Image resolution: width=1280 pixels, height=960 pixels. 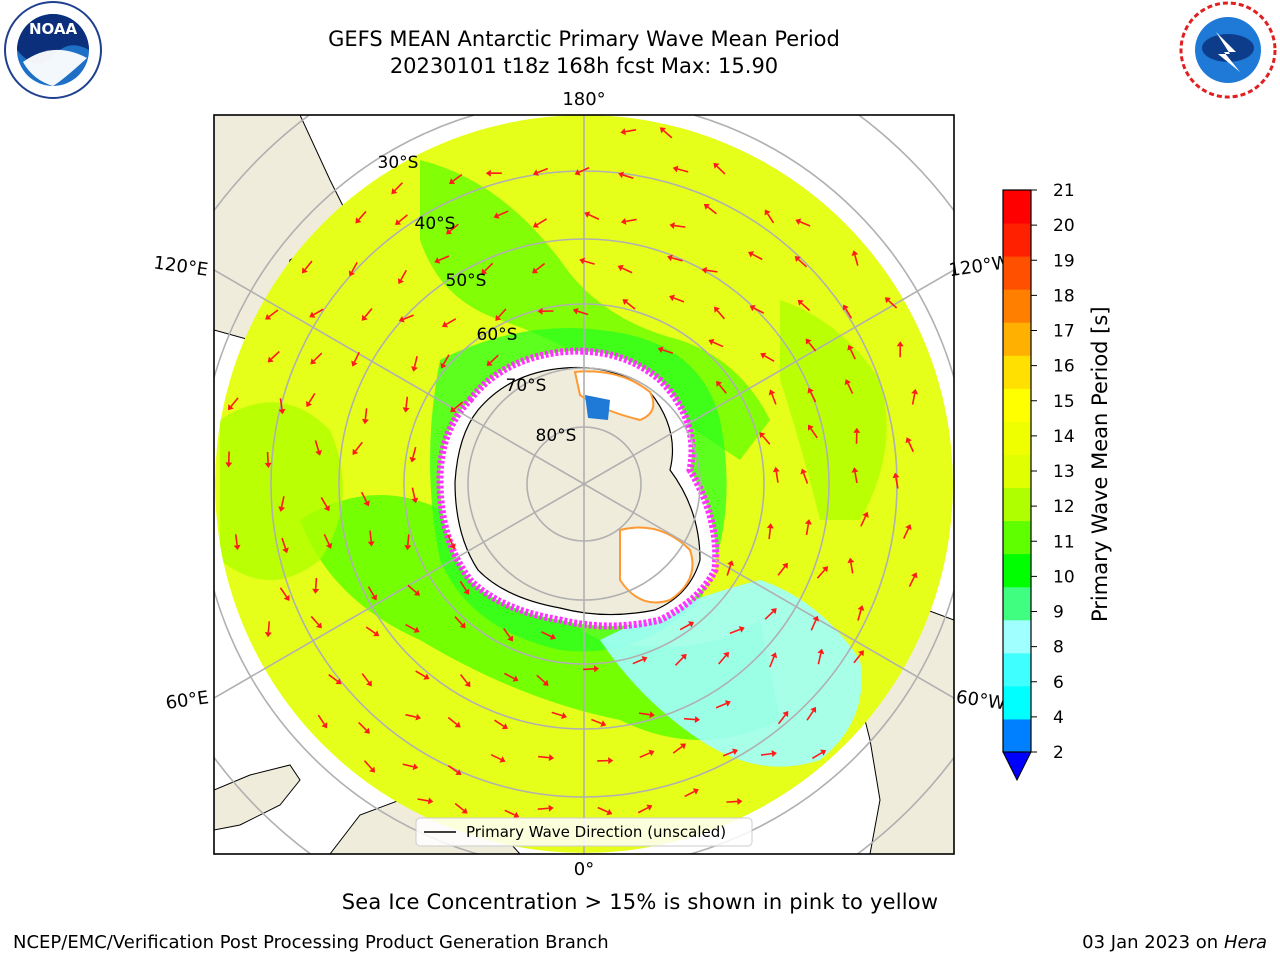 I want to click on colorbar-label: Primary Wave Mean Period [s], so click(x=1100, y=464).